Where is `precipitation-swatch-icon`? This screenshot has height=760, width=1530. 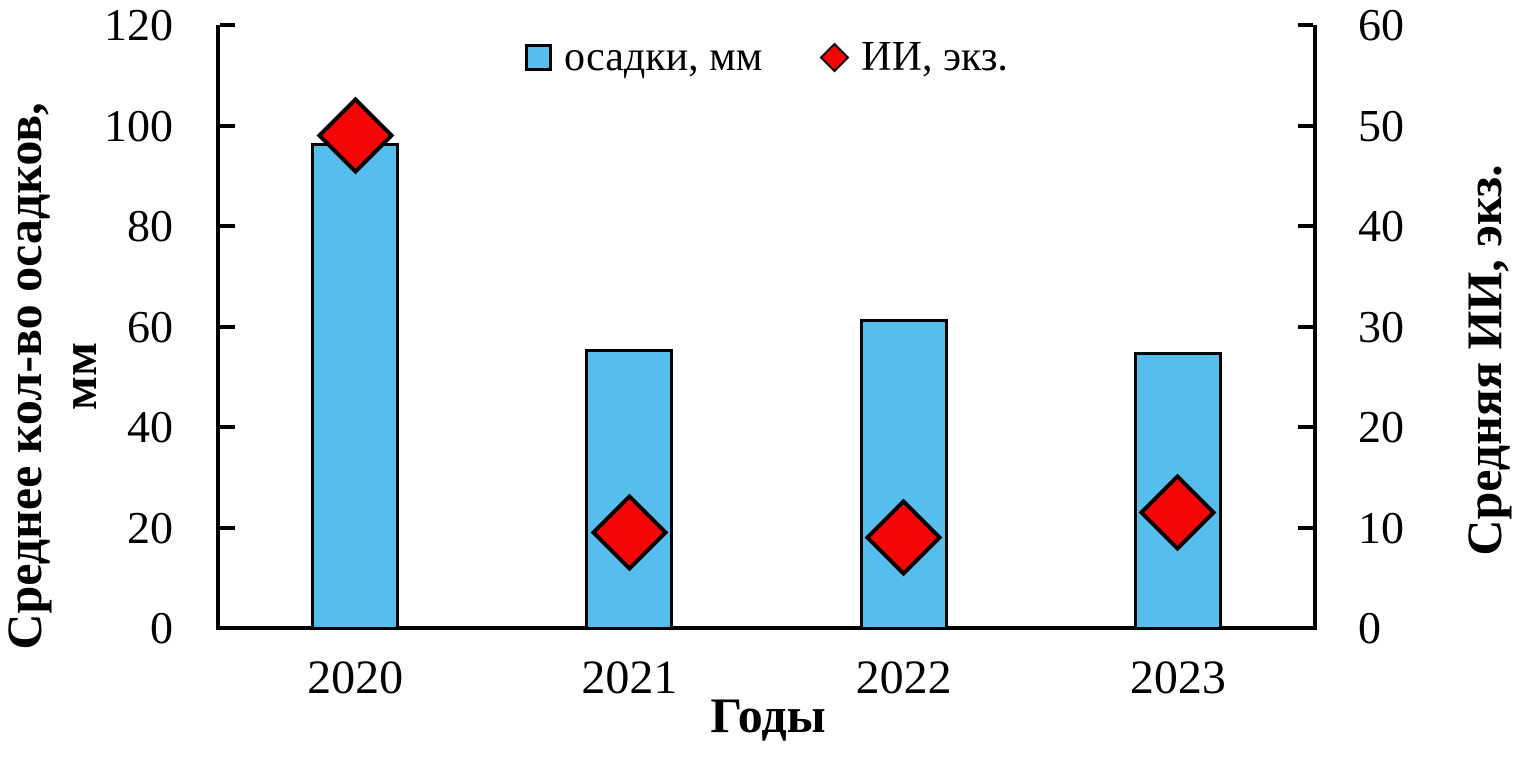
precipitation-swatch-icon is located at coordinates (539, 57).